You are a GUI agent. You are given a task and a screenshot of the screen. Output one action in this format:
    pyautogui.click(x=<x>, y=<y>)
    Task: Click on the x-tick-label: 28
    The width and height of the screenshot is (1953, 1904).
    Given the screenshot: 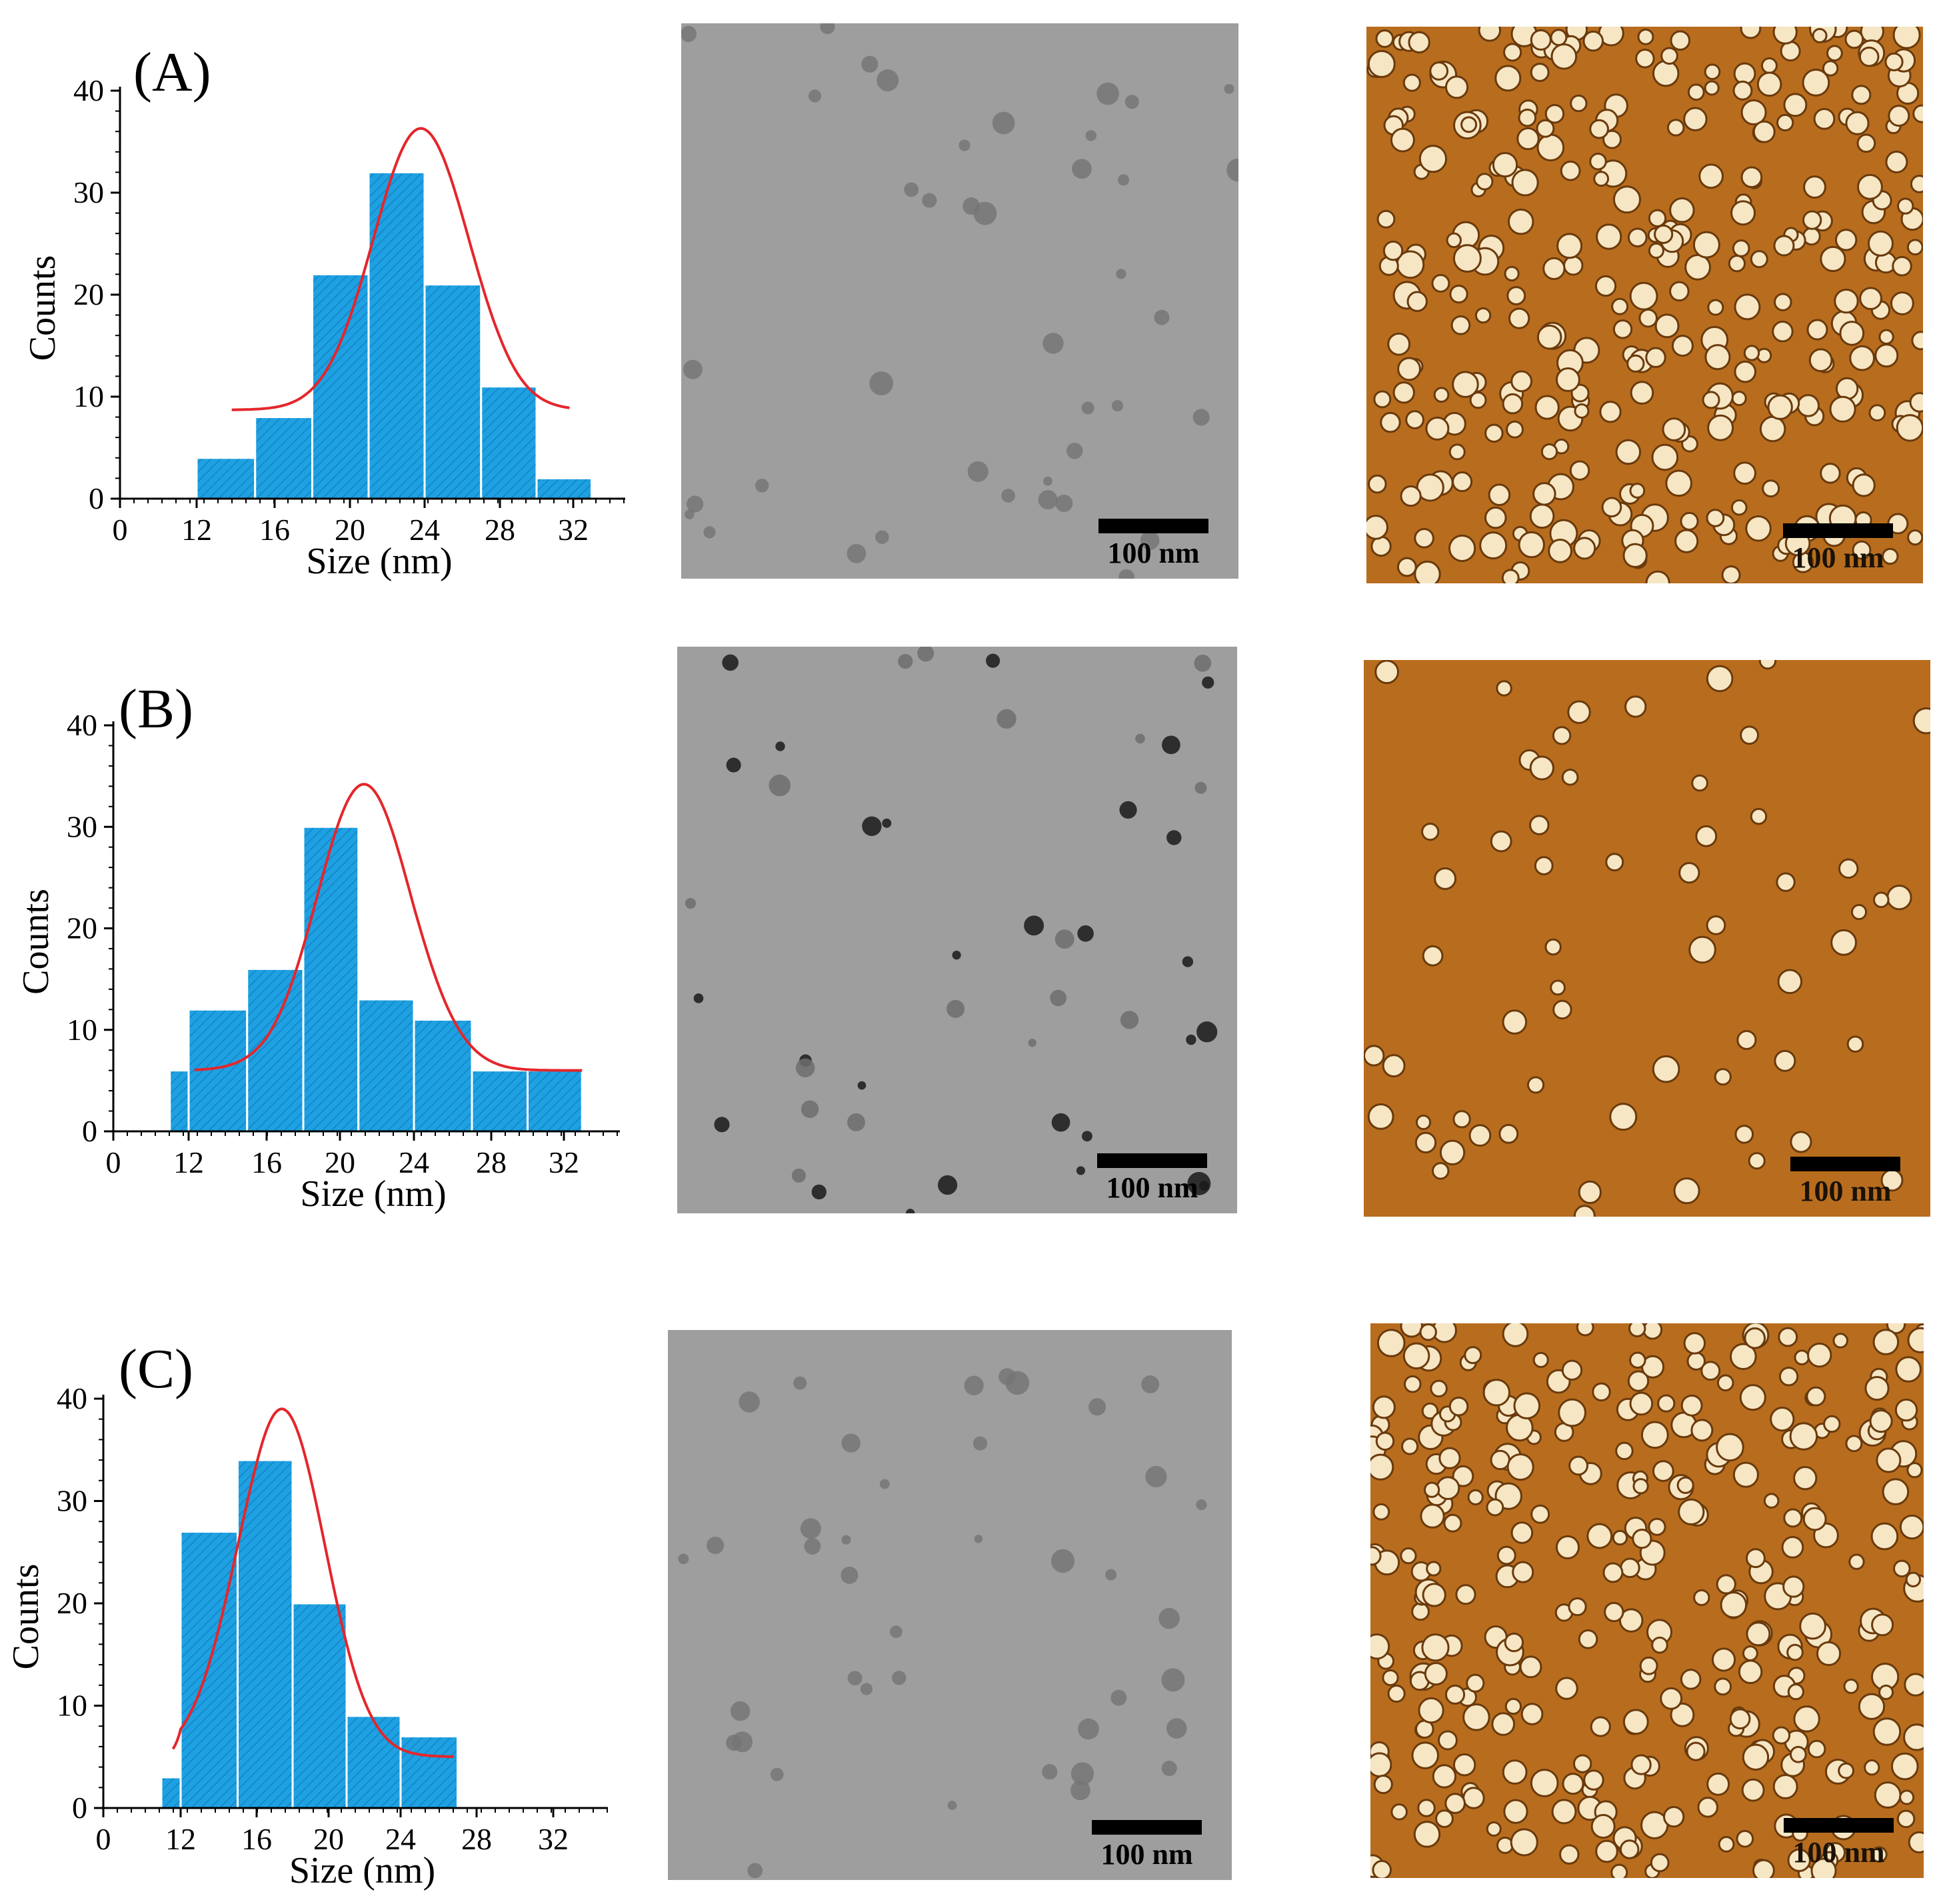 What is the action you would take?
    pyautogui.click(x=491, y=1162)
    